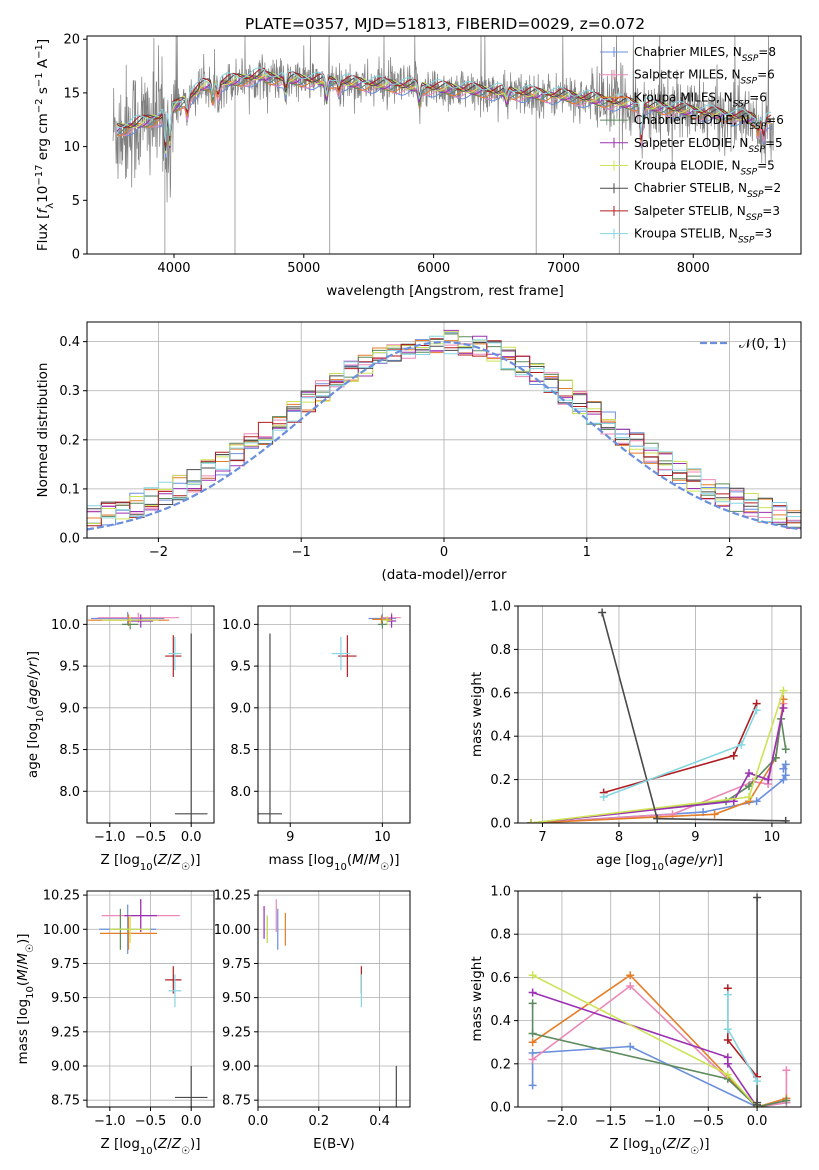 This screenshot has width=819, height=1170. I want to click on y-tick-label: 8.0, so click(240, 792).